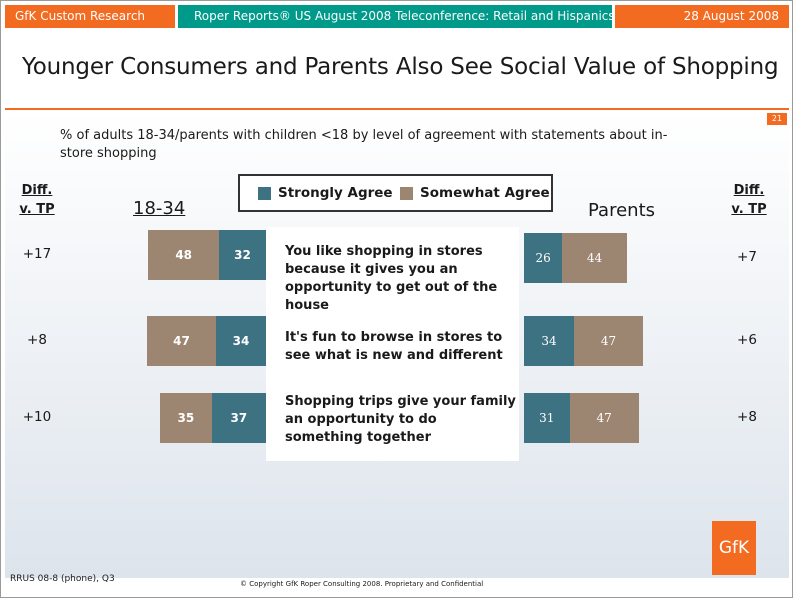 The height and width of the screenshot is (598, 793). I want to click on diff-18-34-3: +10, so click(37, 417).